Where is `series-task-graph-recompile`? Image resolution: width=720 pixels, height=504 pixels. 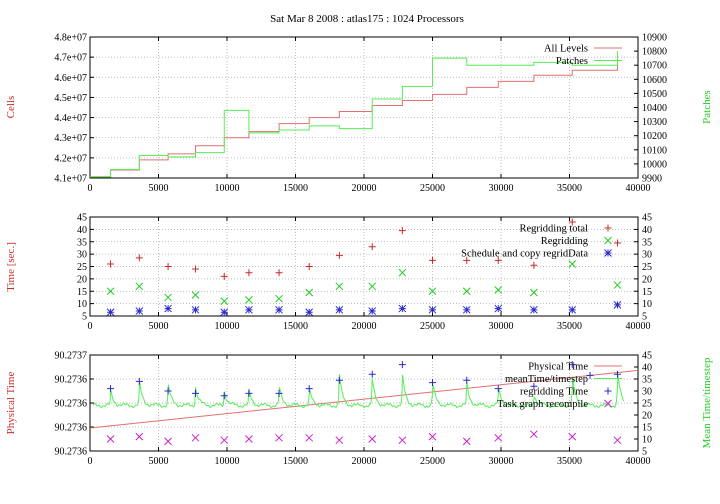
series-task-graph-recompile is located at coordinates (364, 438).